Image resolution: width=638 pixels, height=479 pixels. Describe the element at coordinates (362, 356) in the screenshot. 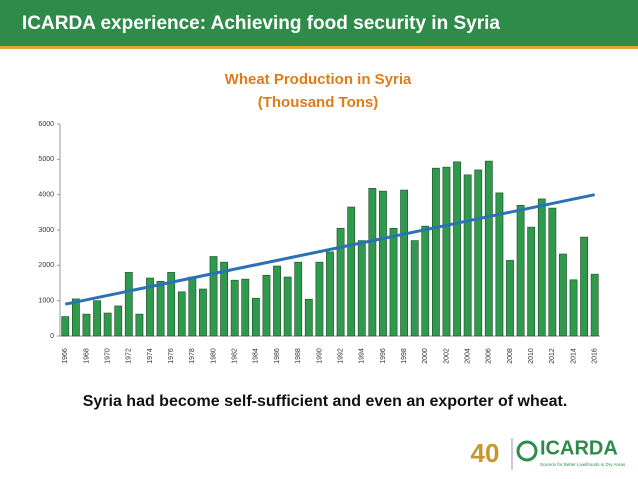

I see `x-tick-label: 1994` at that location.